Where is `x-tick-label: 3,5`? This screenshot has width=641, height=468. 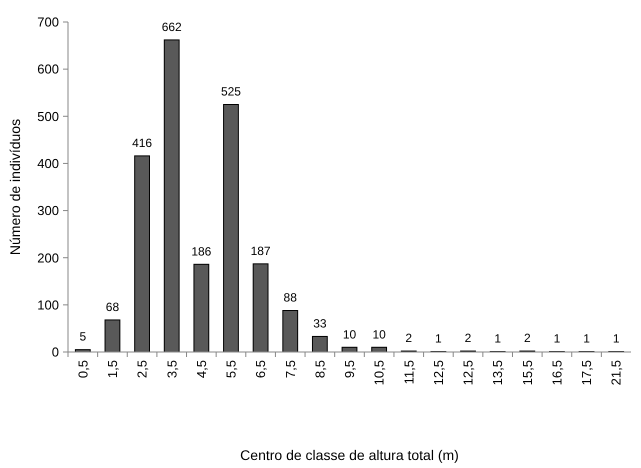
x-tick-label: 3,5 is located at coordinates (172, 369).